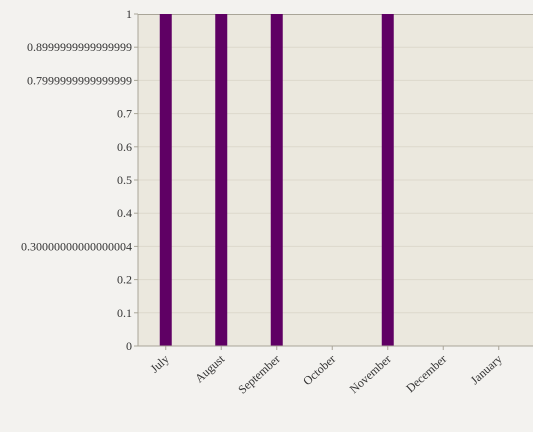 The height and width of the screenshot is (432, 533). Describe the element at coordinates (124, 114) in the screenshot. I see `y-tick-label: 0.7` at that location.